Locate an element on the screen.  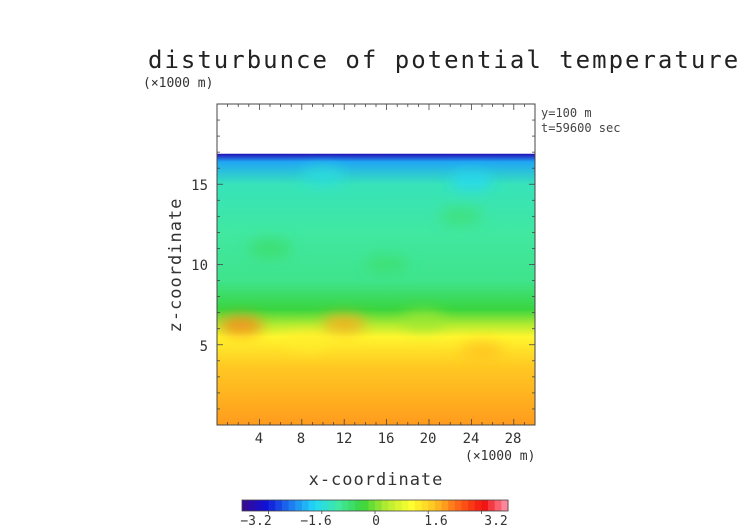
annotation-time: t=59600 sec is located at coordinates (581, 128).